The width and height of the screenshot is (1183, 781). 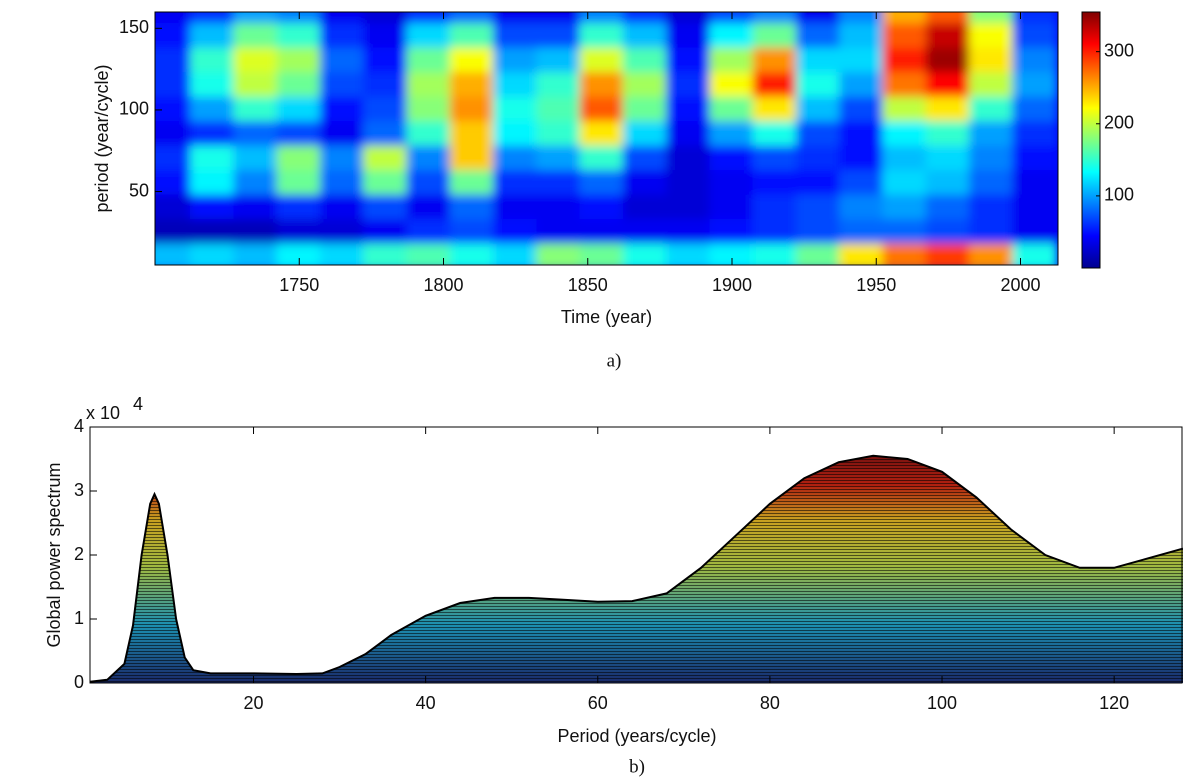 What do you see at coordinates (637, 766) in the screenshot?
I see `caption: b)` at bounding box center [637, 766].